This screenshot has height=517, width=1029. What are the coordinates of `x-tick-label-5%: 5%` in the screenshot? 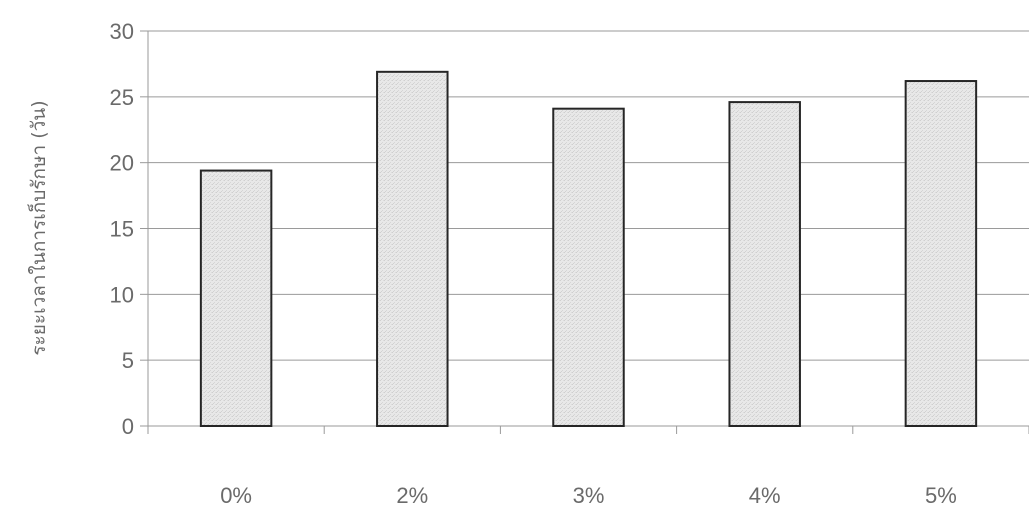 It's located at (941, 495).